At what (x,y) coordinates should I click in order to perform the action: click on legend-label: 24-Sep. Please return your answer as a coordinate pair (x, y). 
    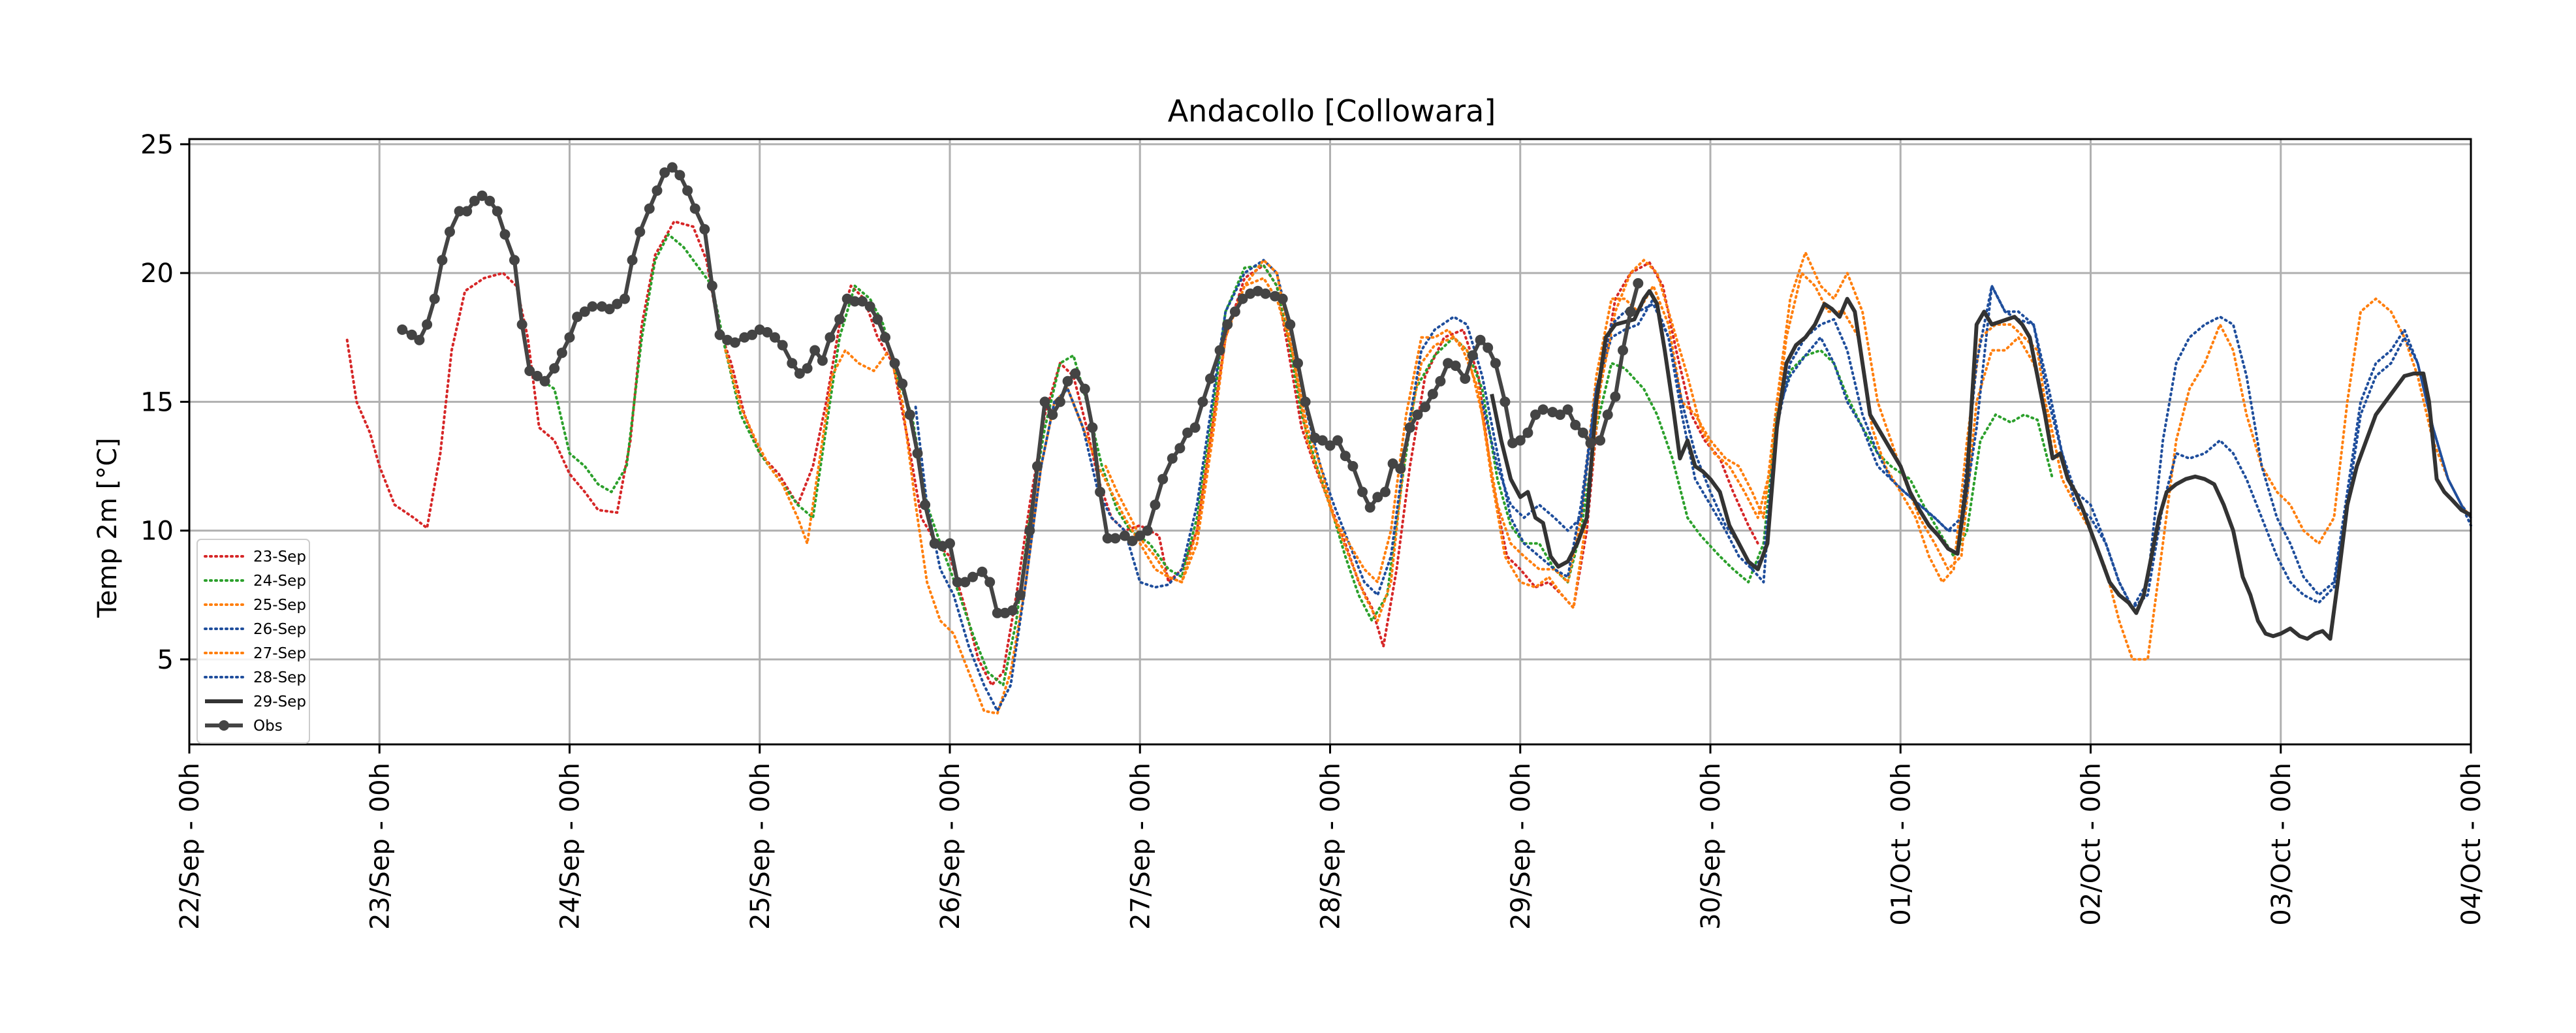
    Looking at the image, I should click on (279, 581).